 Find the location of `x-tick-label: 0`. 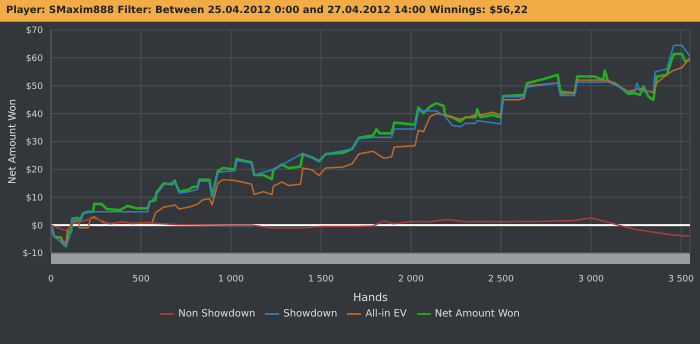

x-tick-label: 0 is located at coordinates (51, 279).